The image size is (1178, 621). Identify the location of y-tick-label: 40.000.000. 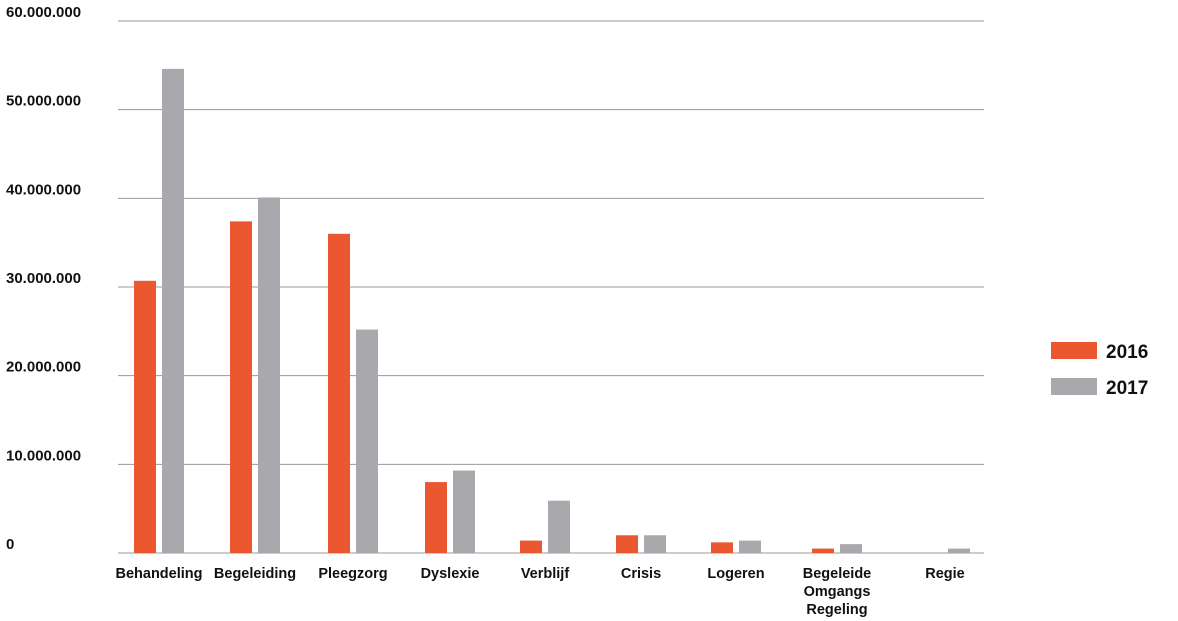
(43, 189).